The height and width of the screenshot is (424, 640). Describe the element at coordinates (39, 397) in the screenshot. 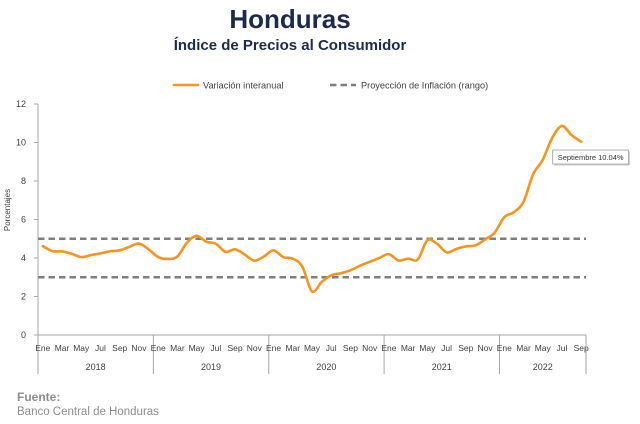

I see `source-label: Fuente:` at that location.